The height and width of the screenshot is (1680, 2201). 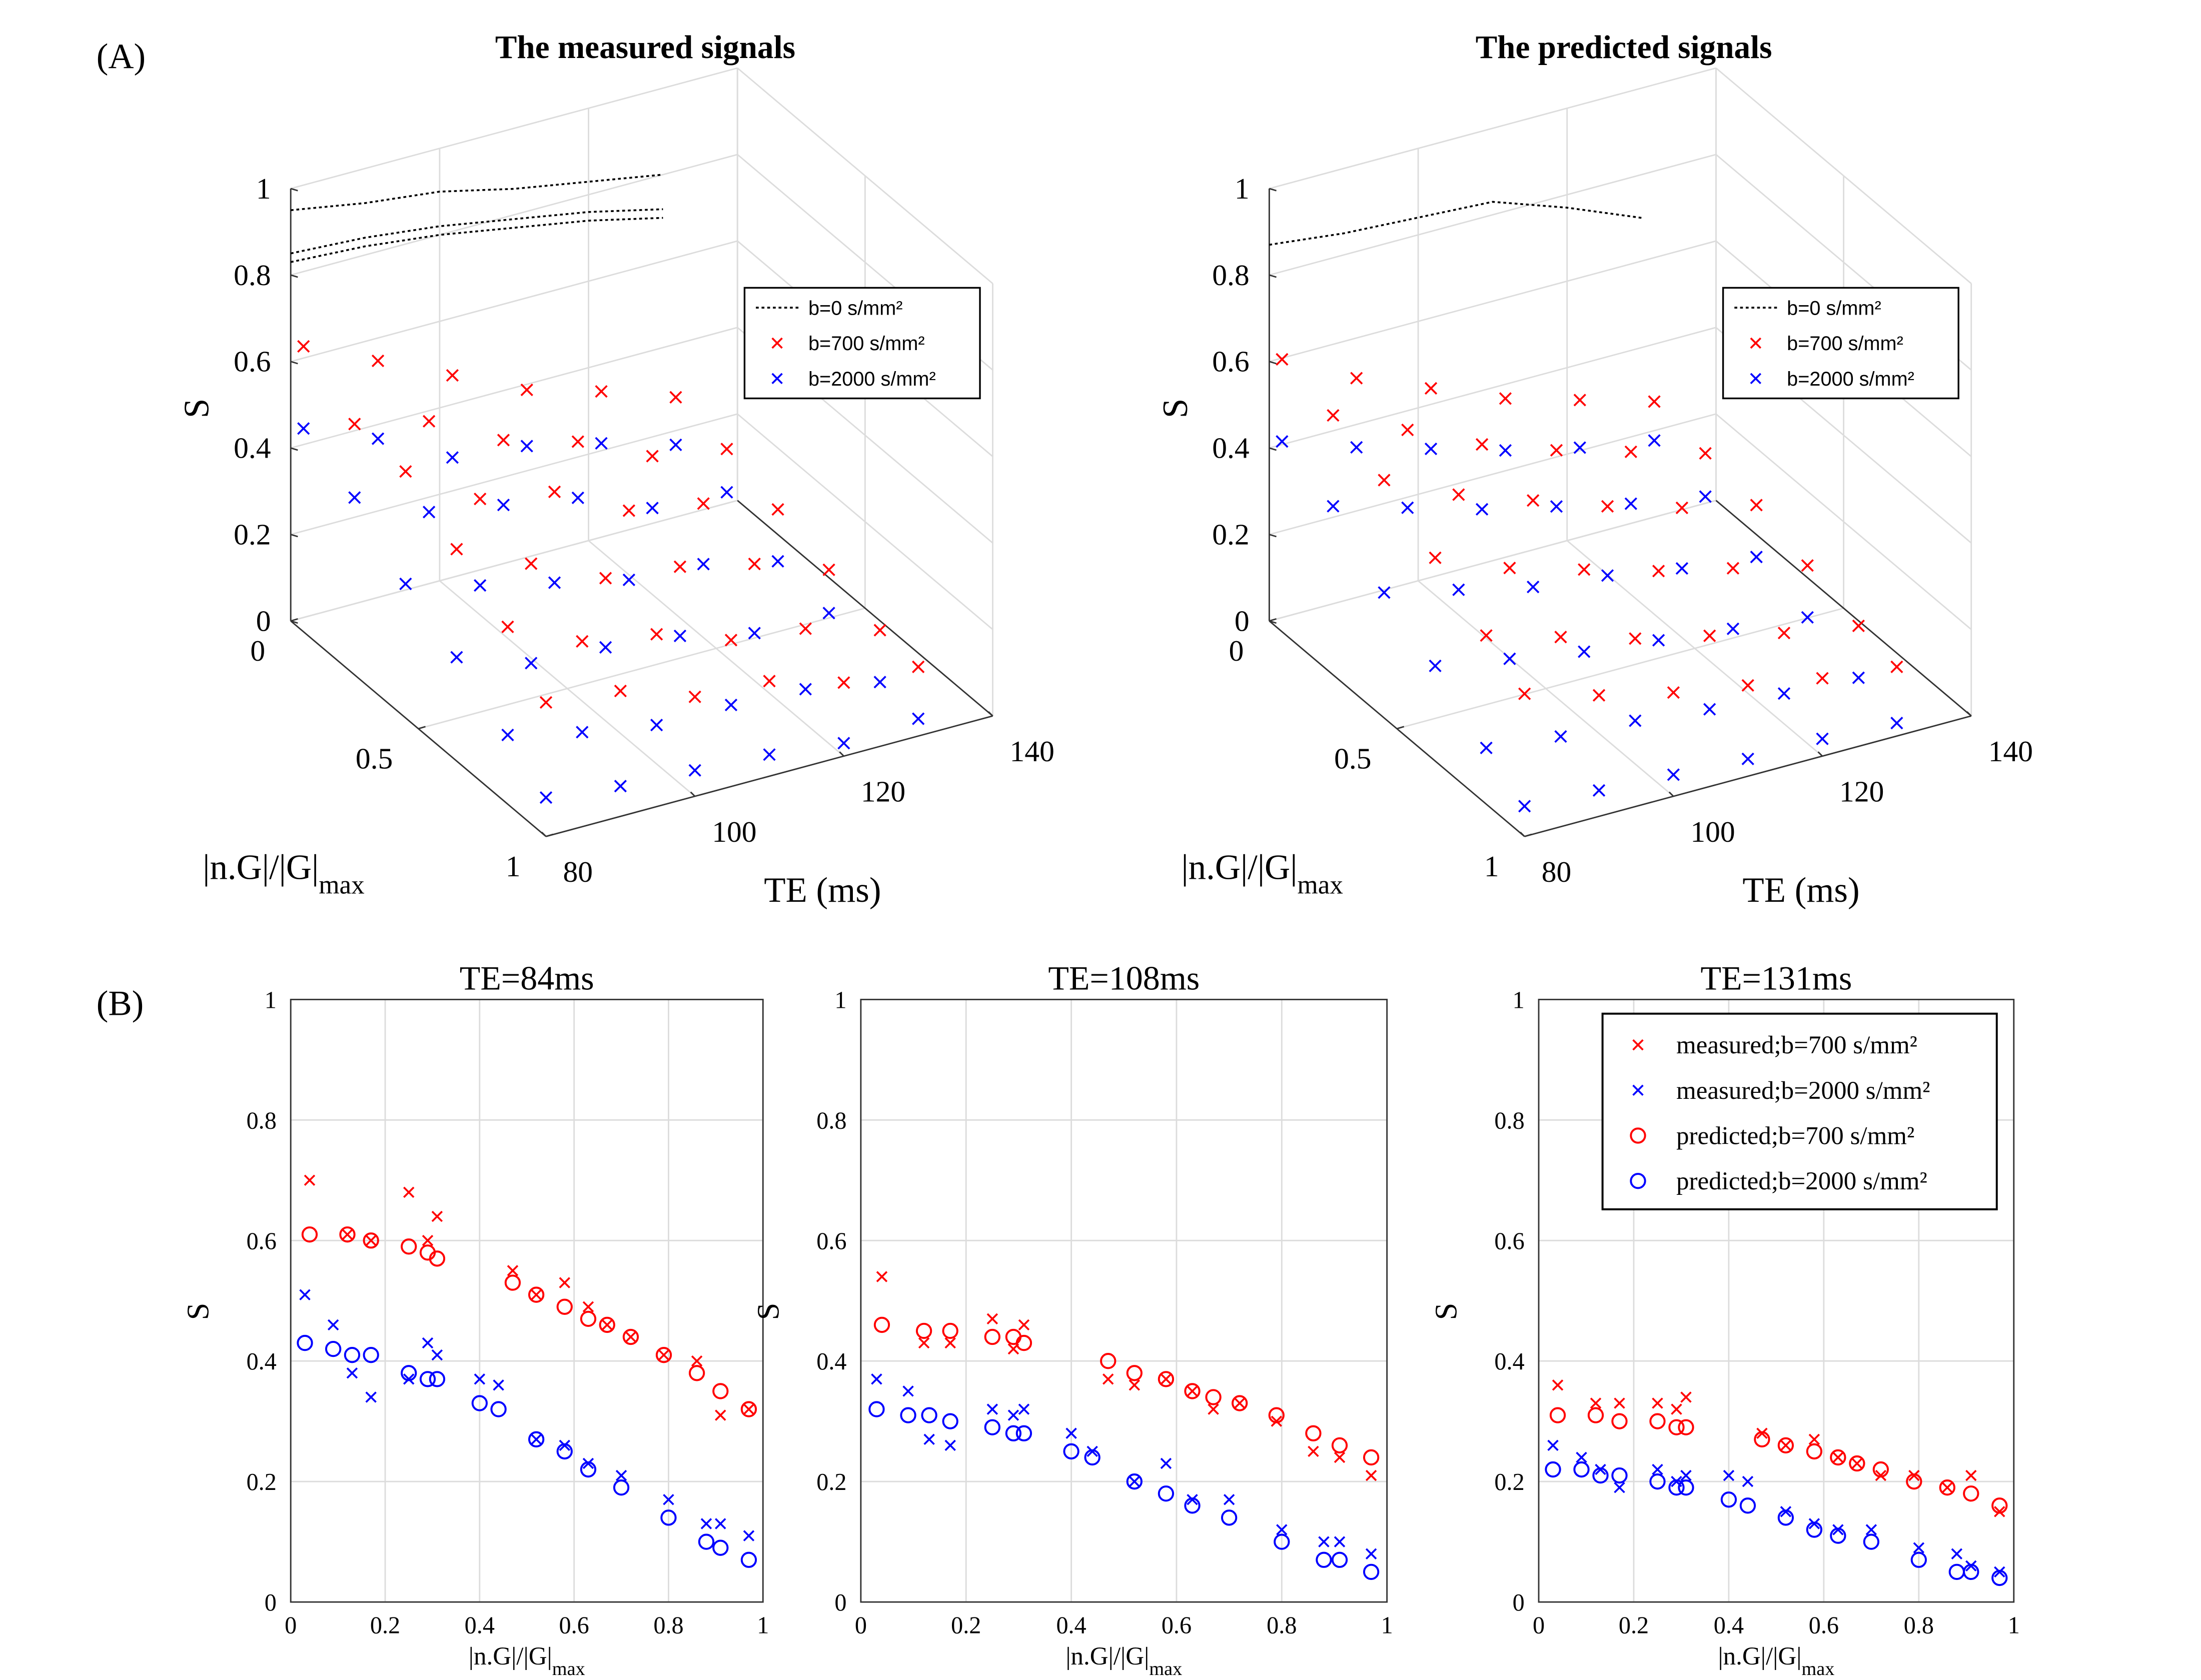 I want to click on z-tick-label: 0.4, so click(x=253, y=448).